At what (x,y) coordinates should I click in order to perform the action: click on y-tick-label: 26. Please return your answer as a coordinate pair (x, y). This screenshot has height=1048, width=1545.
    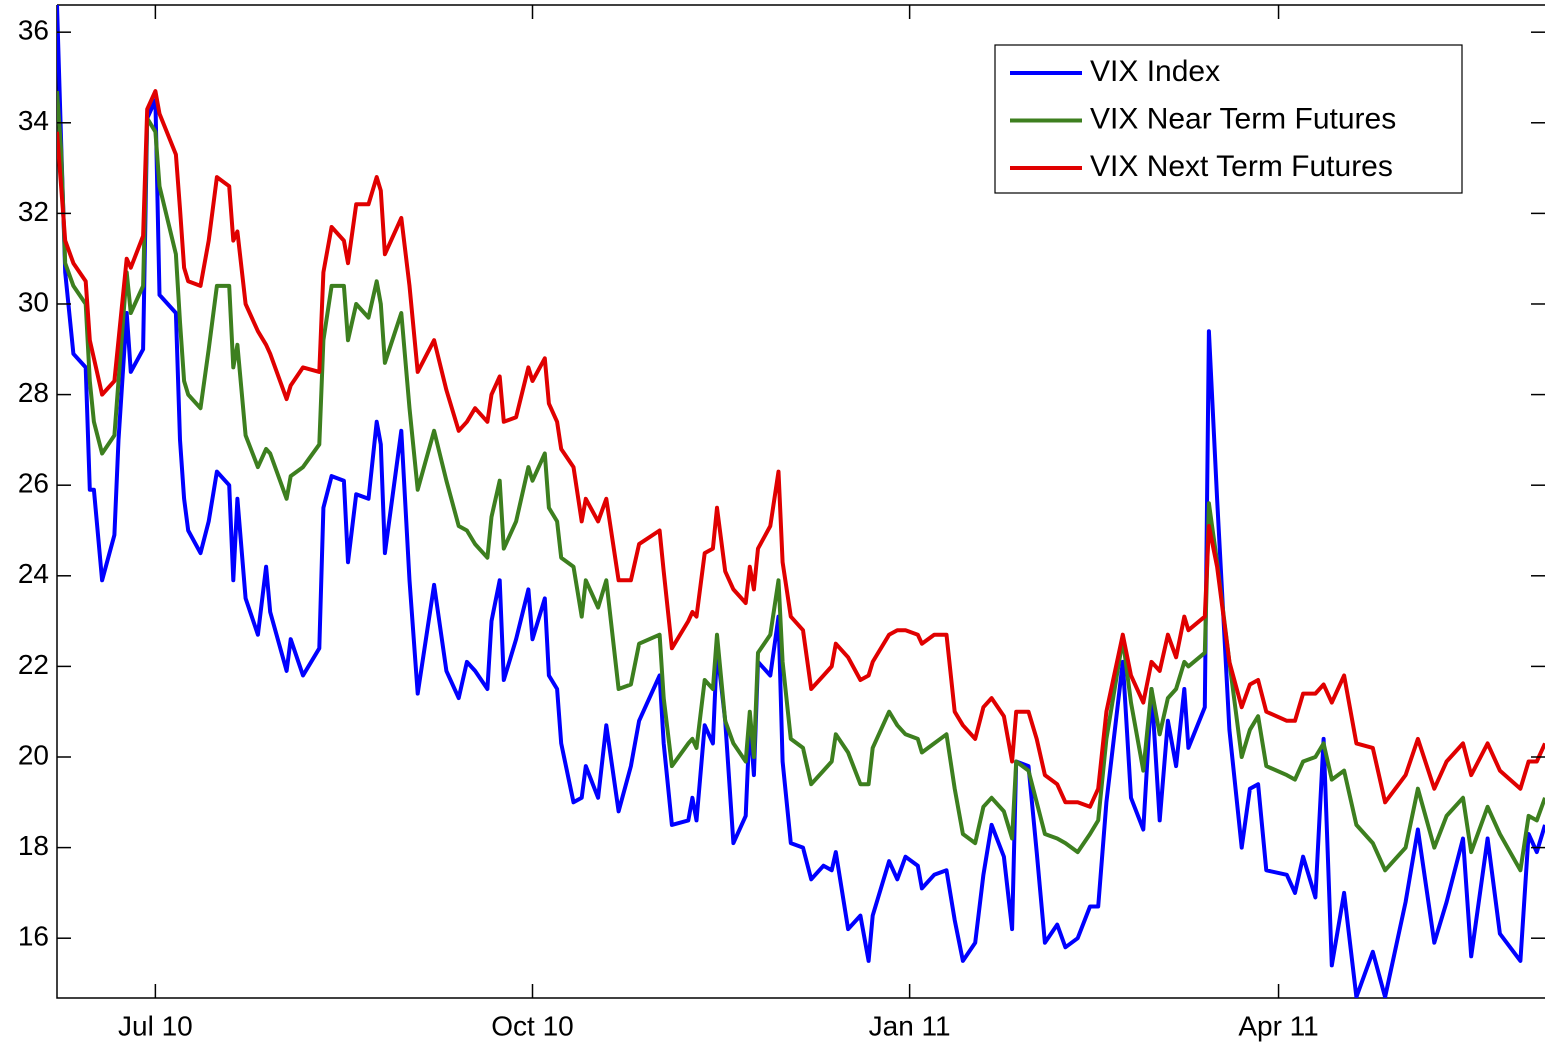
    Looking at the image, I should click on (33, 483).